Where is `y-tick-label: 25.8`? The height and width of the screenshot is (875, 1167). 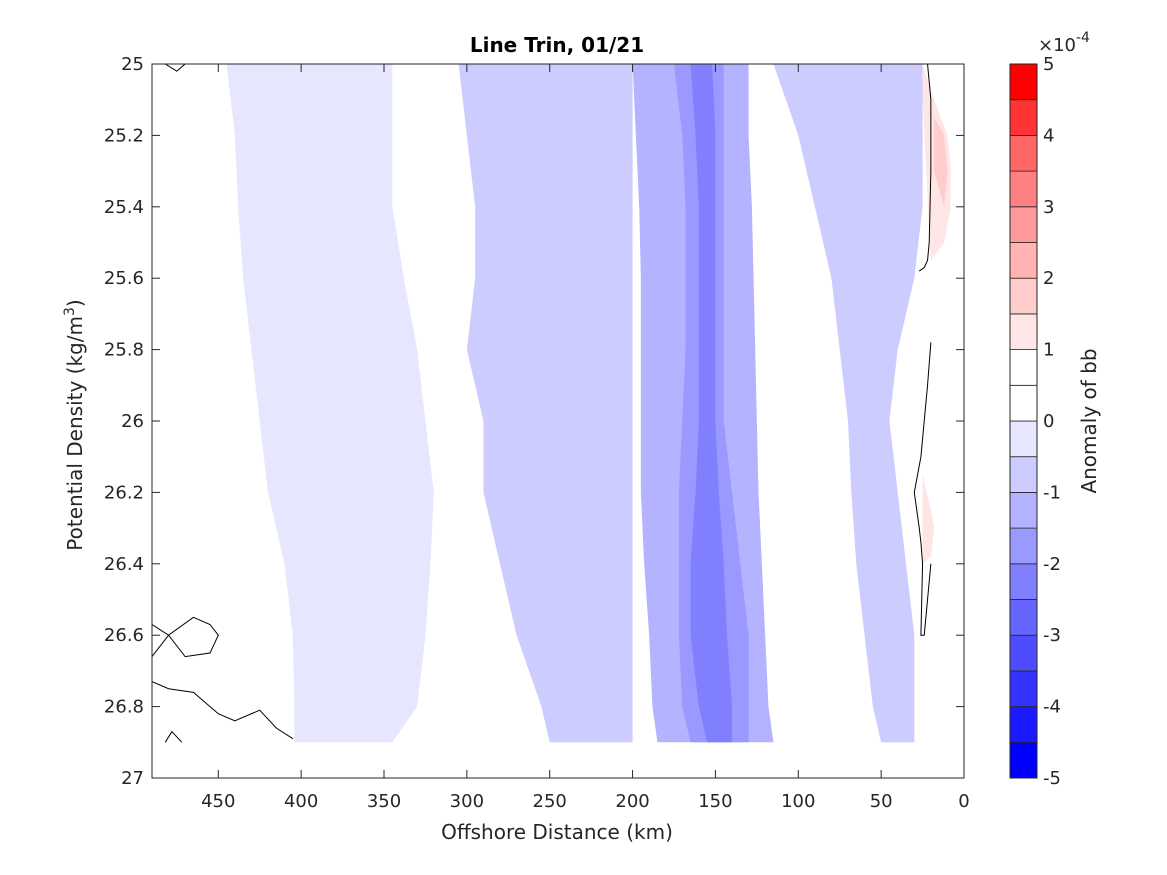 y-tick-label: 25.8 is located at coordinates (124, 350).